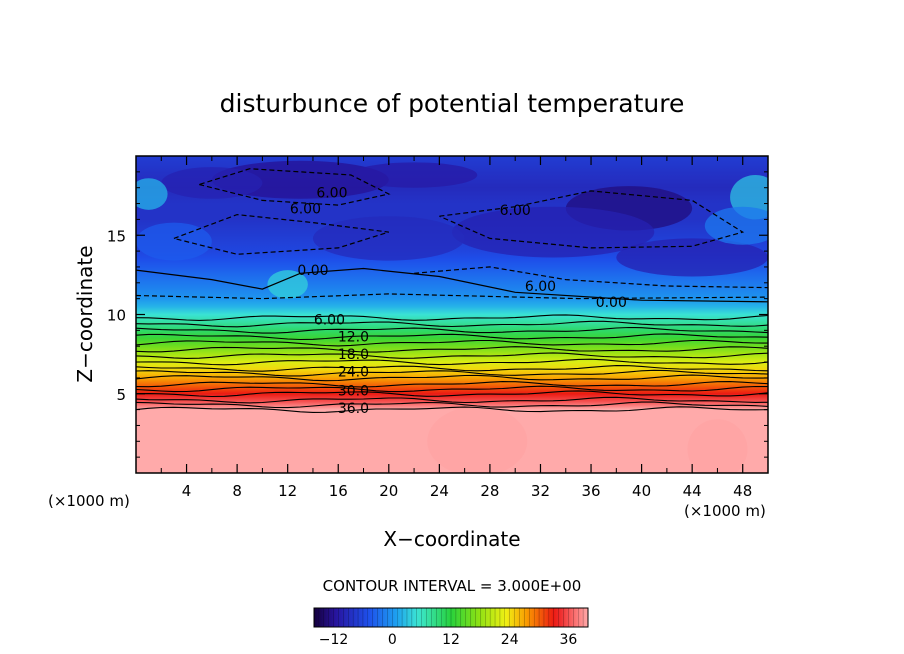 Image resolution: width=904 pixels, height=654 pixels. I want to click on x-unit-left: (×1000 m), so click(89, 501).